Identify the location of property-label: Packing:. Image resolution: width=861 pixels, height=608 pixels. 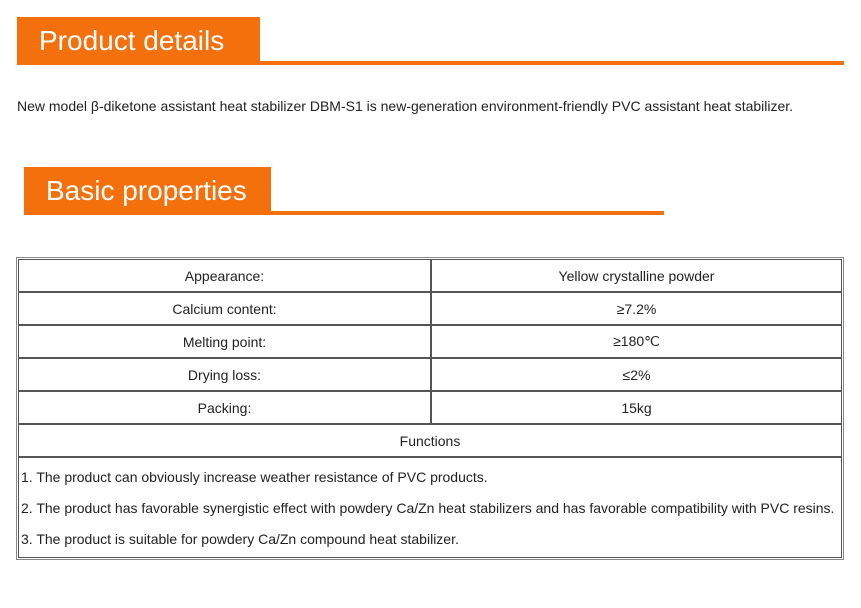
(224, 407).